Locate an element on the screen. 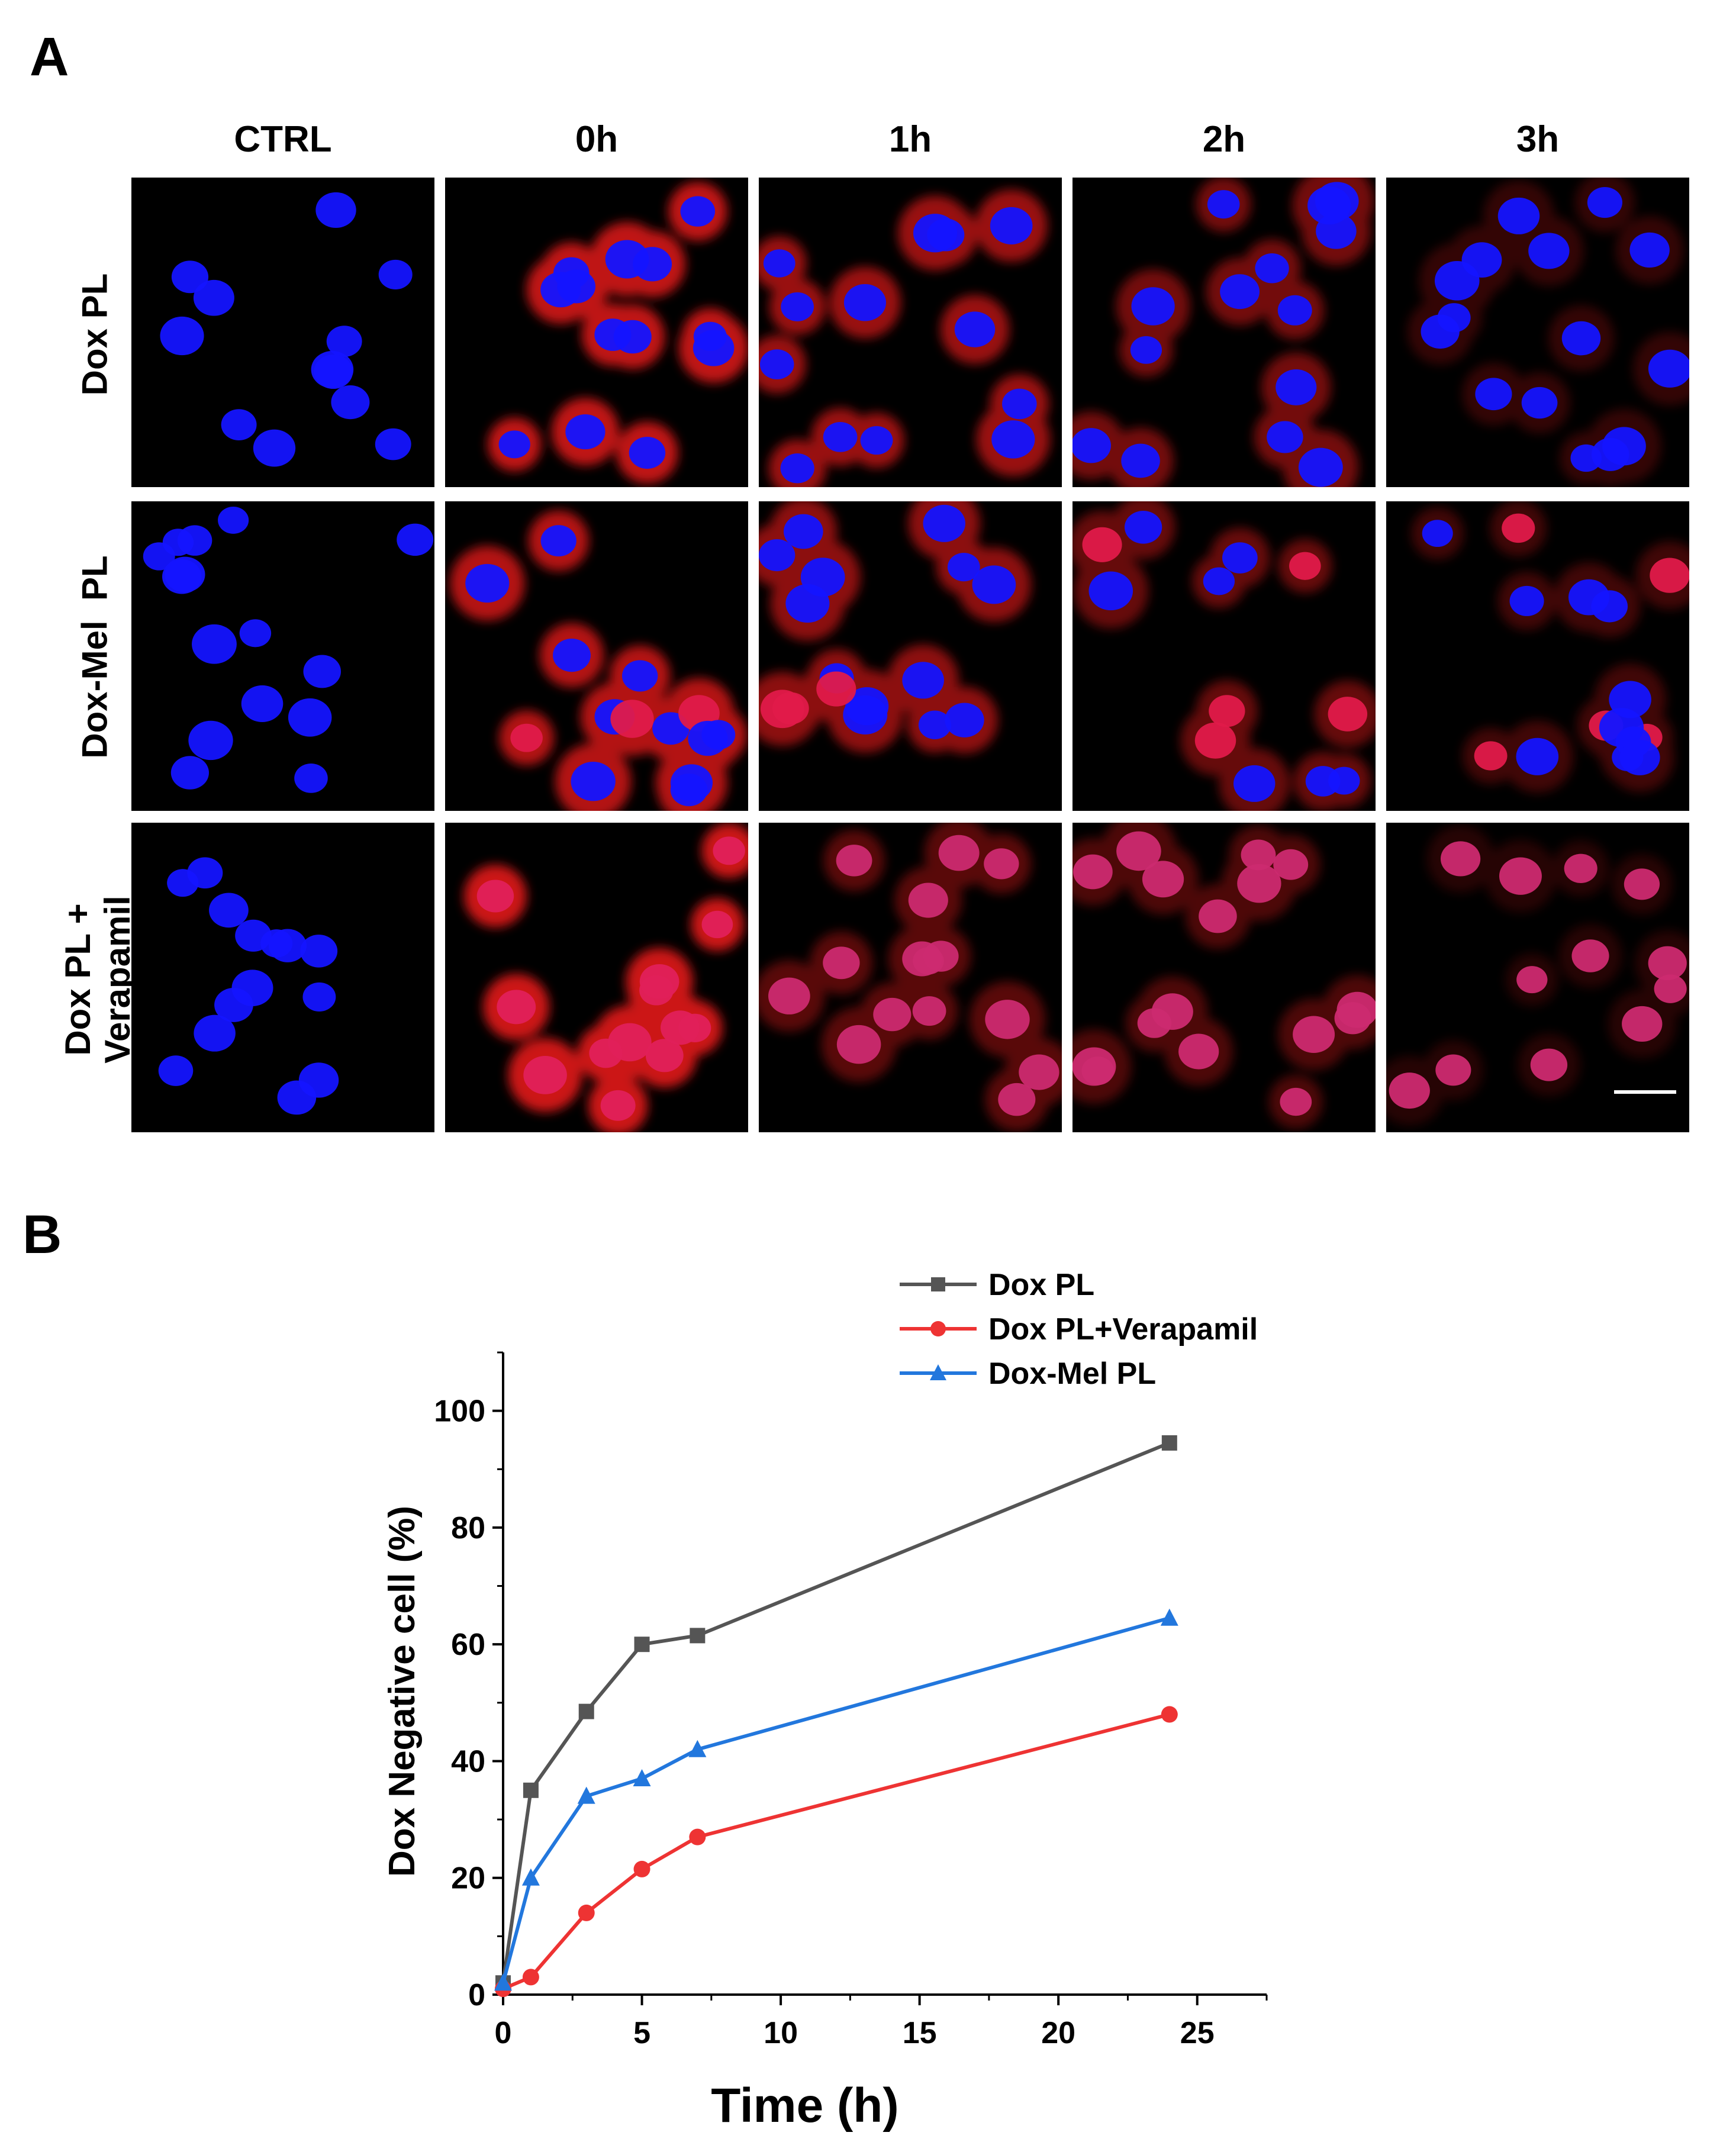  legend-label-0: Dox PL is located at coordinates (1041, 1285).